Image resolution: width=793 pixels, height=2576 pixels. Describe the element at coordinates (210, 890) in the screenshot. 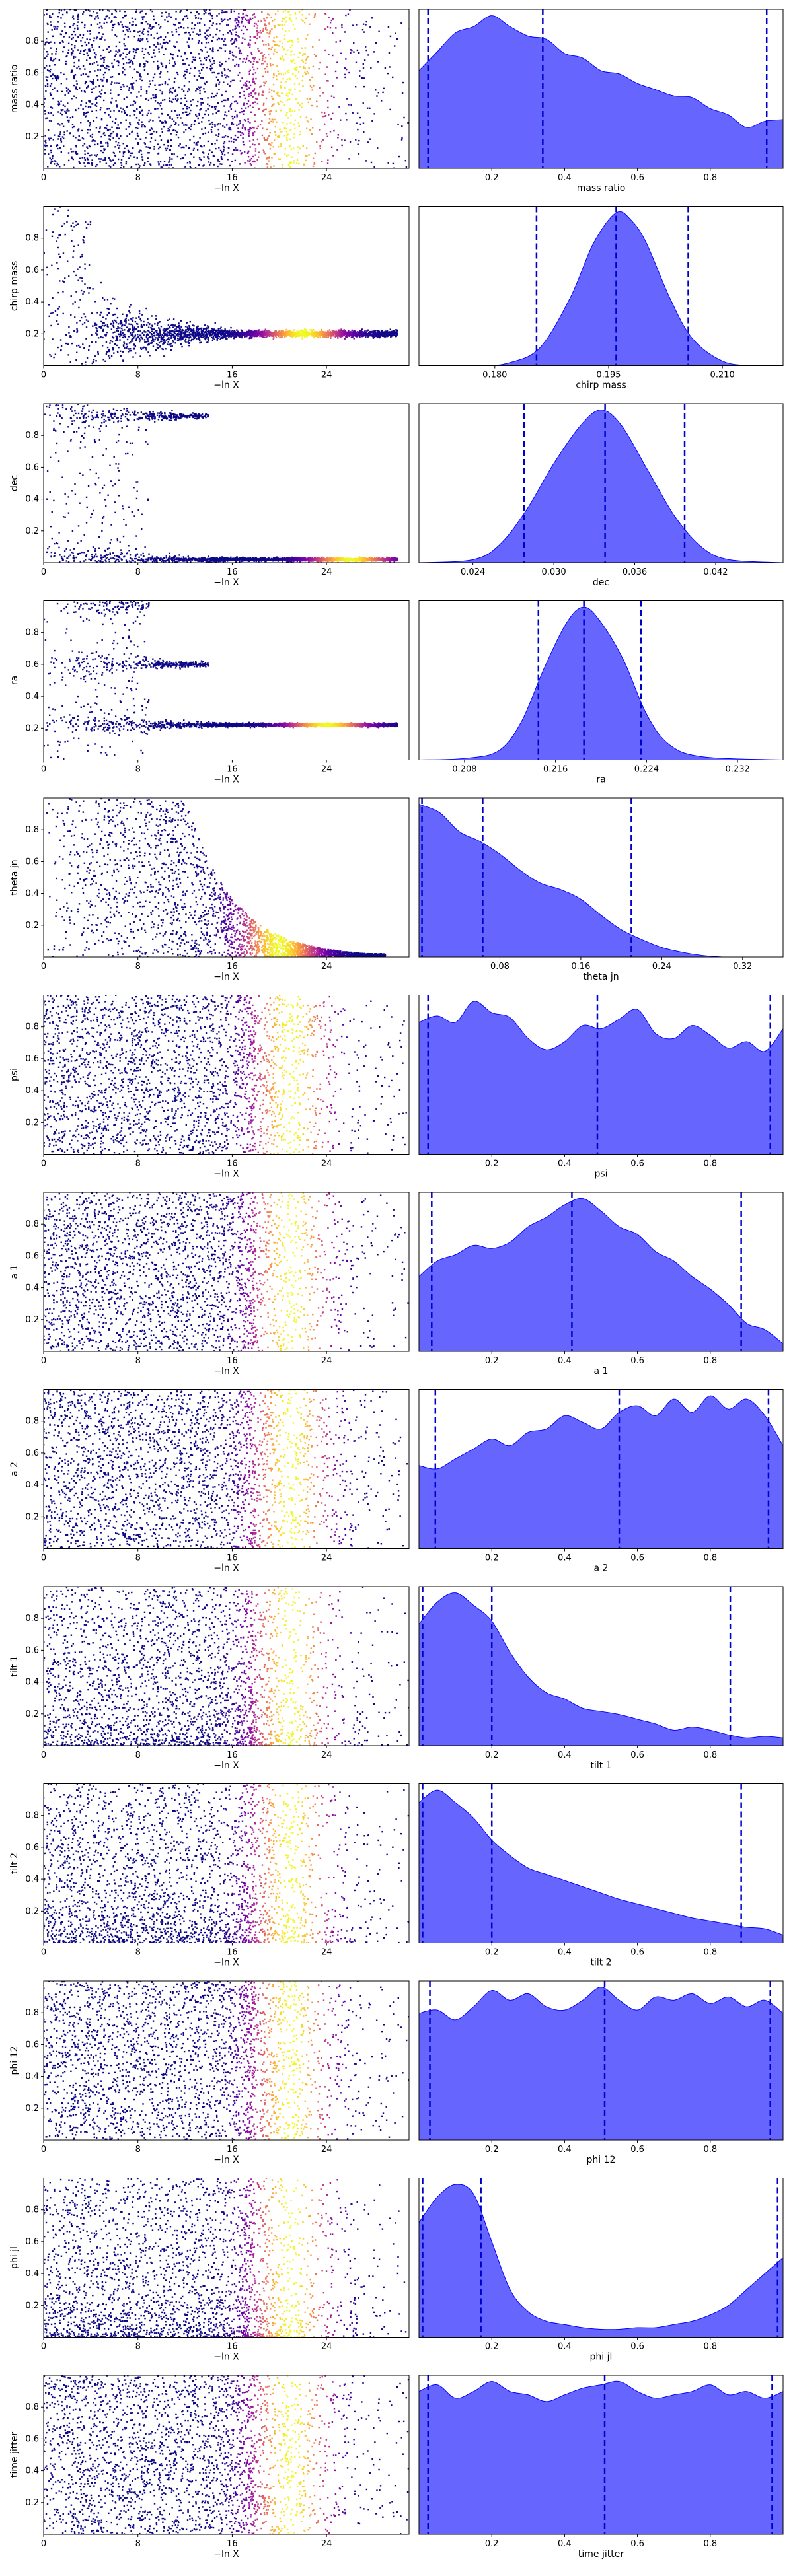

I see `trace-plot-4: 0 8 16 24 0.2 0.4 0.6 0.8 −ln X theta jn` at that location.